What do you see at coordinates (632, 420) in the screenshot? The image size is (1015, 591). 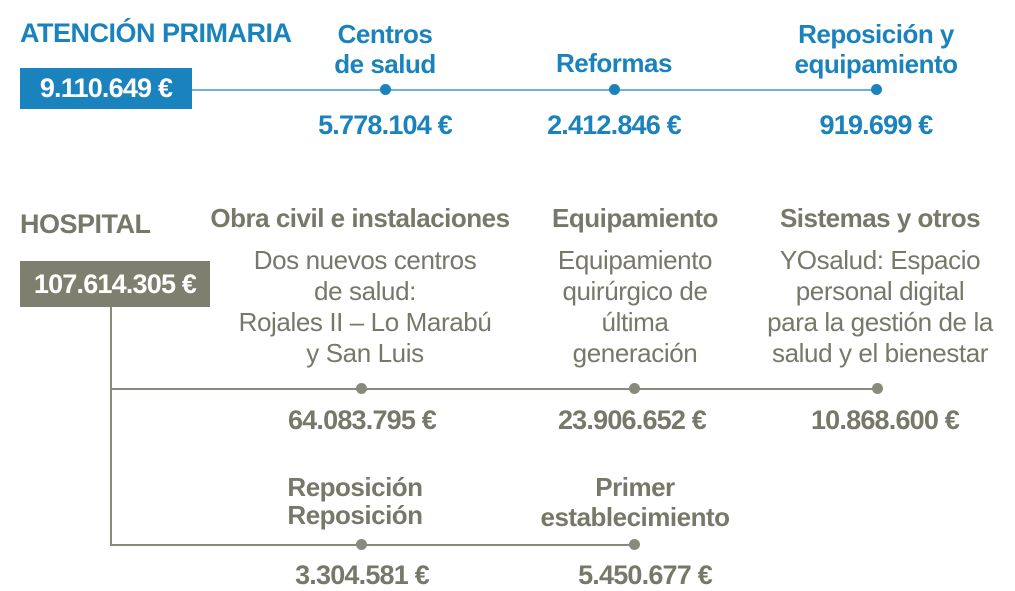 I see `hospital-amount-equipamiento: 23.906.652 €` at bounding box center [632, 420].